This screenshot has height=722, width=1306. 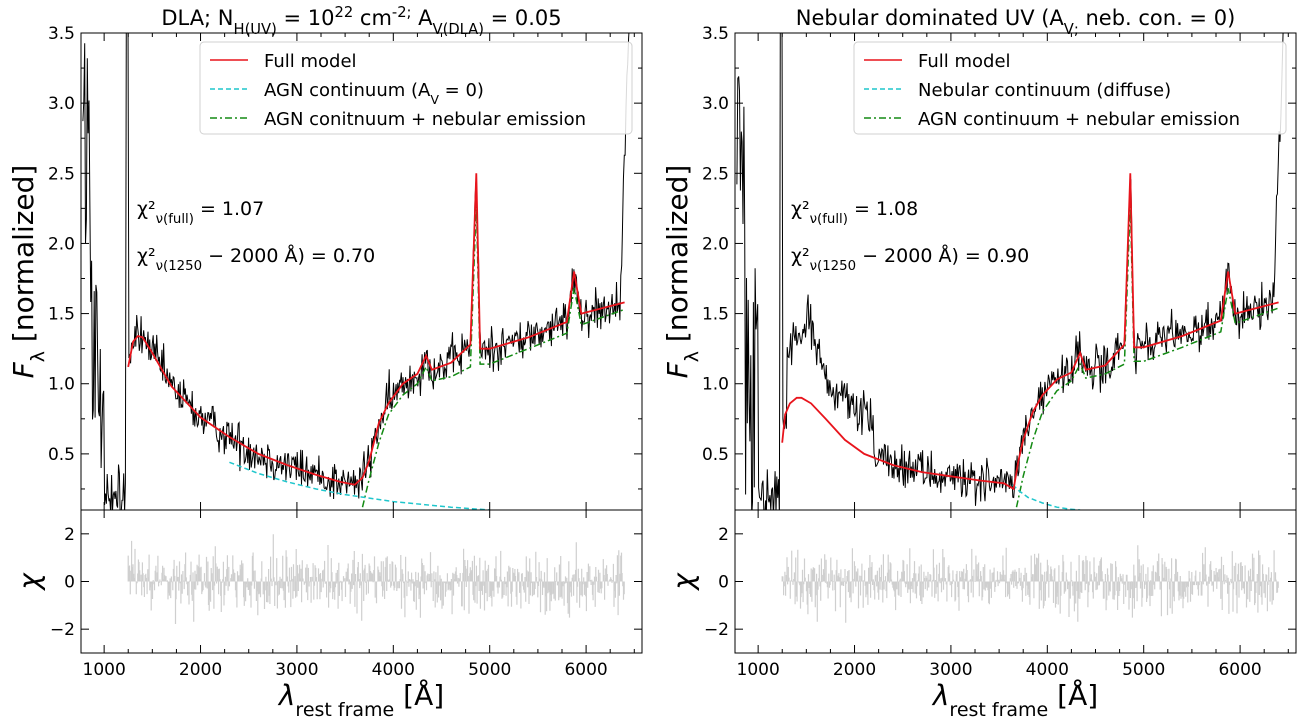 I want to click on legend-label-3: AGN conitnuum + nebular emission, so click(x=425, y=119).